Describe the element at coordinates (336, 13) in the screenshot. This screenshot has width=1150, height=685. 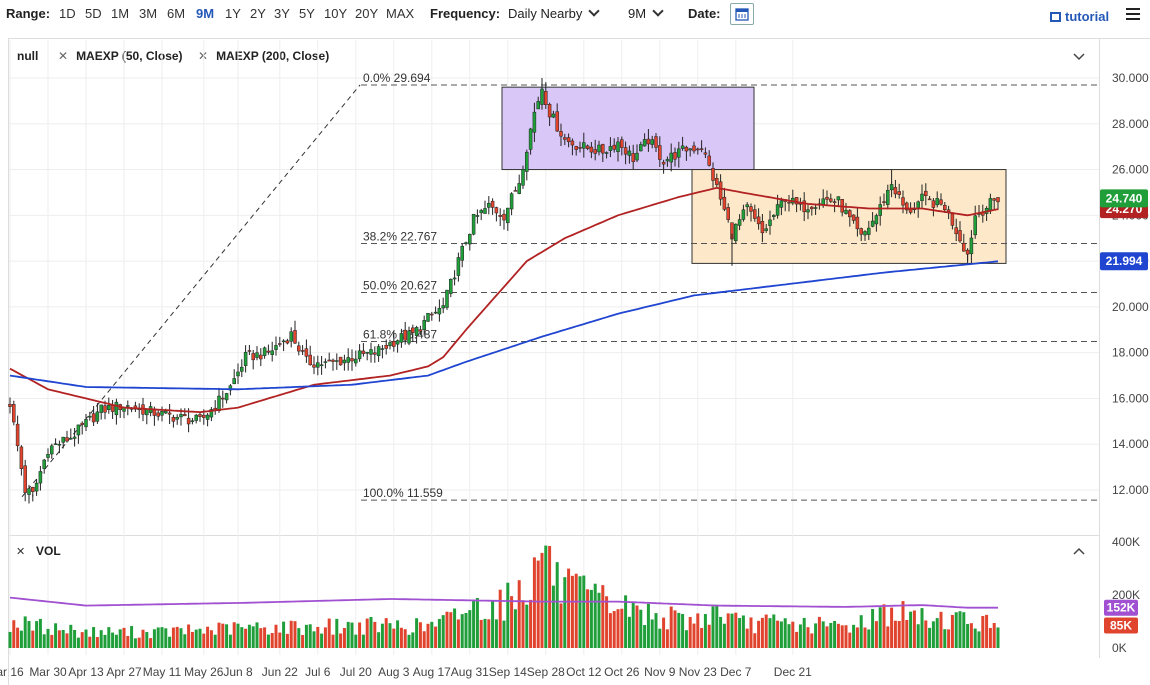
I see `range-10y-button: 10Y` at that location.